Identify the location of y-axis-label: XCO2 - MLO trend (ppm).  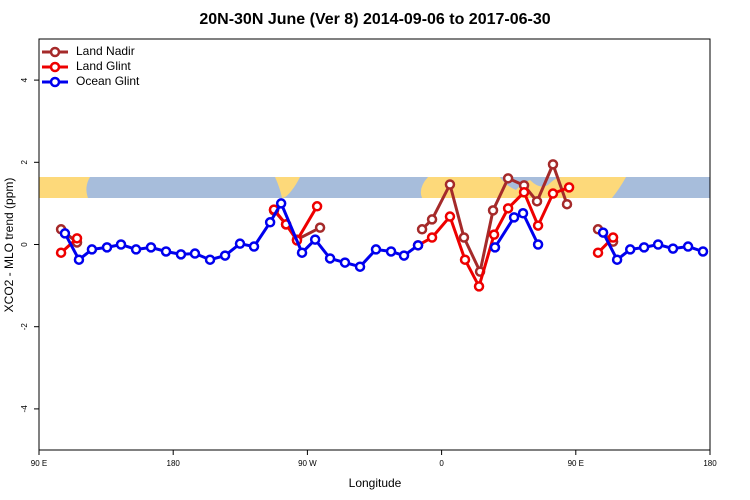
(9, 245).